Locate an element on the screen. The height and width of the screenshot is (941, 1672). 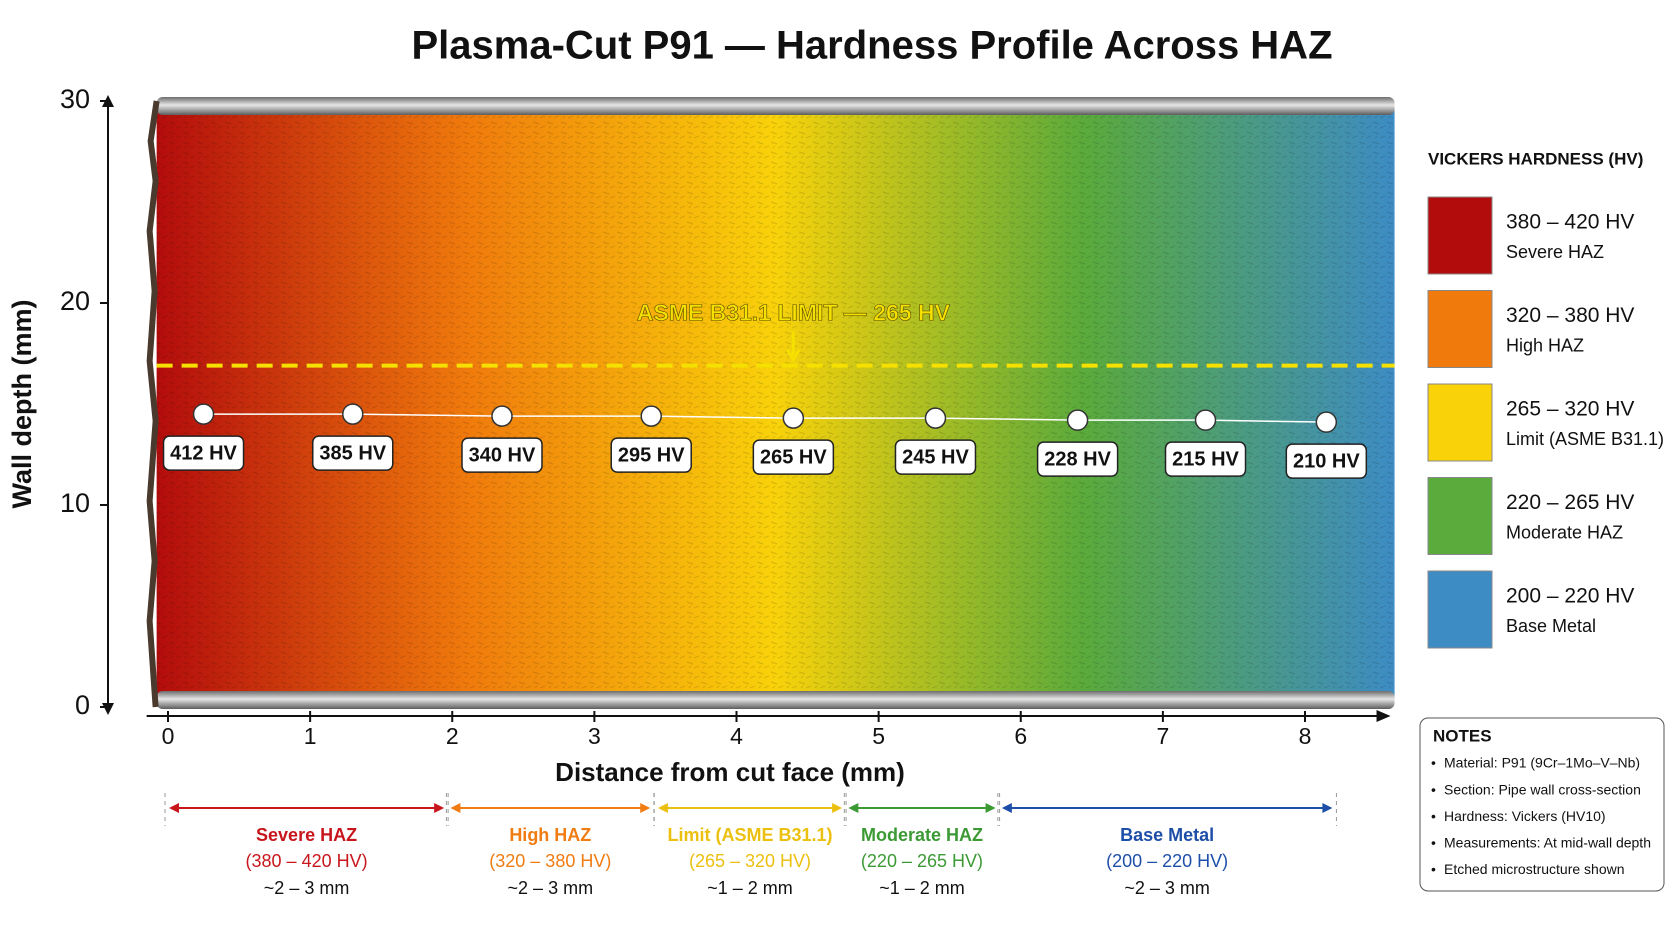
plate-bottom-edge is located at coordinates (775, 700).